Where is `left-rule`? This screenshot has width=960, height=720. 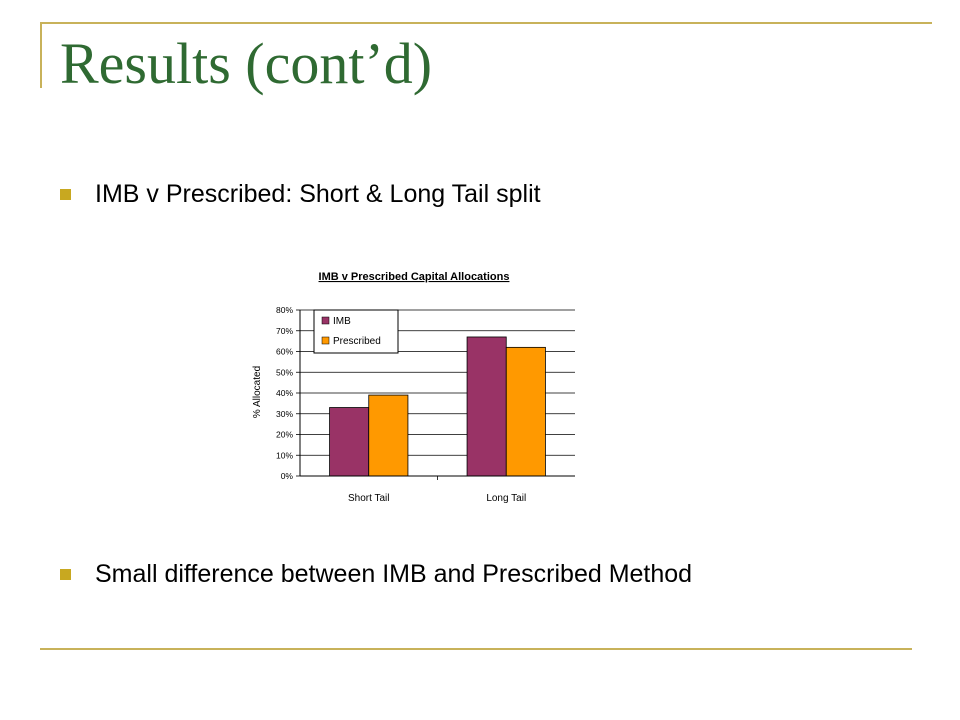
left-rule is located at coordinates (41, 55).